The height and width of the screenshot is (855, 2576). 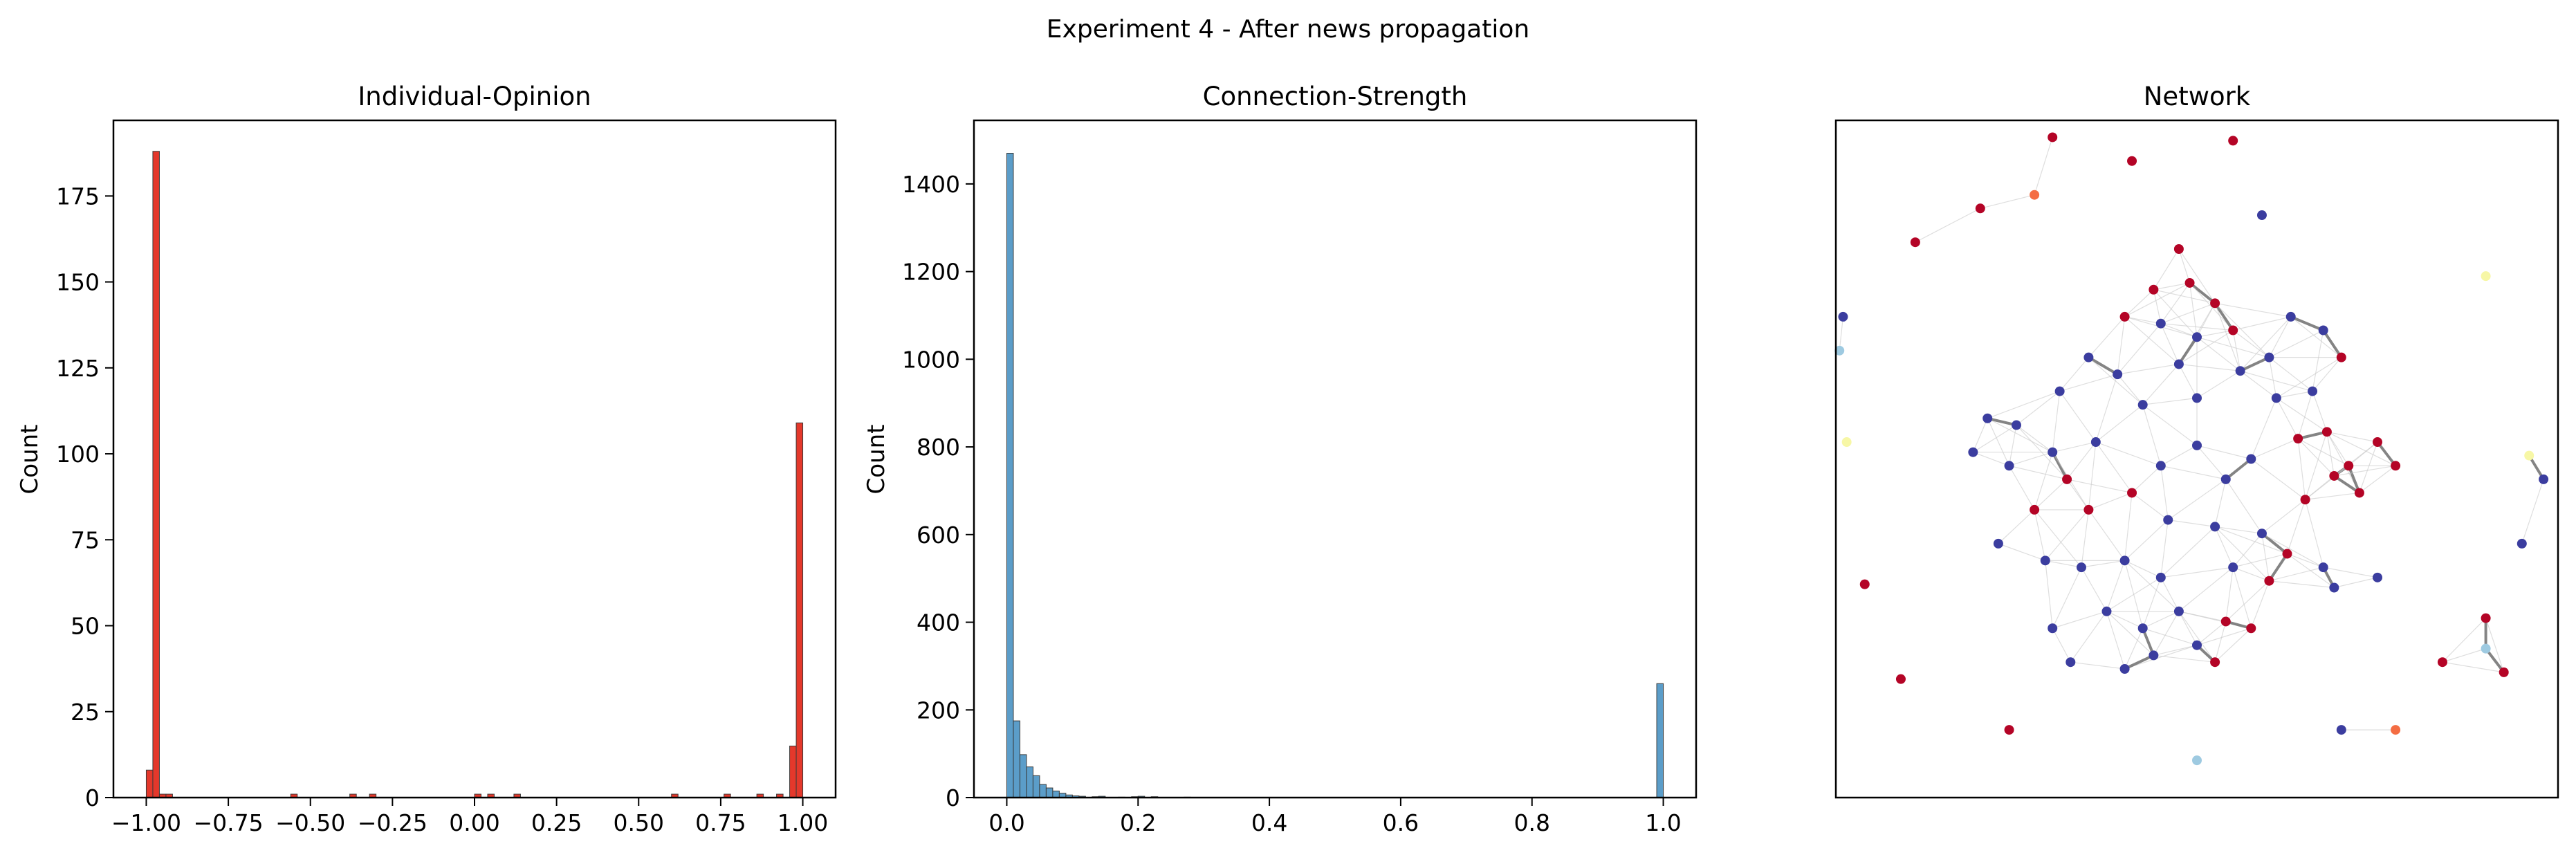 What do you see at coordinates (1006, 822) in the screenshot?
I see `x-tick-label: 0.0` at bounding box center [1006, 822].